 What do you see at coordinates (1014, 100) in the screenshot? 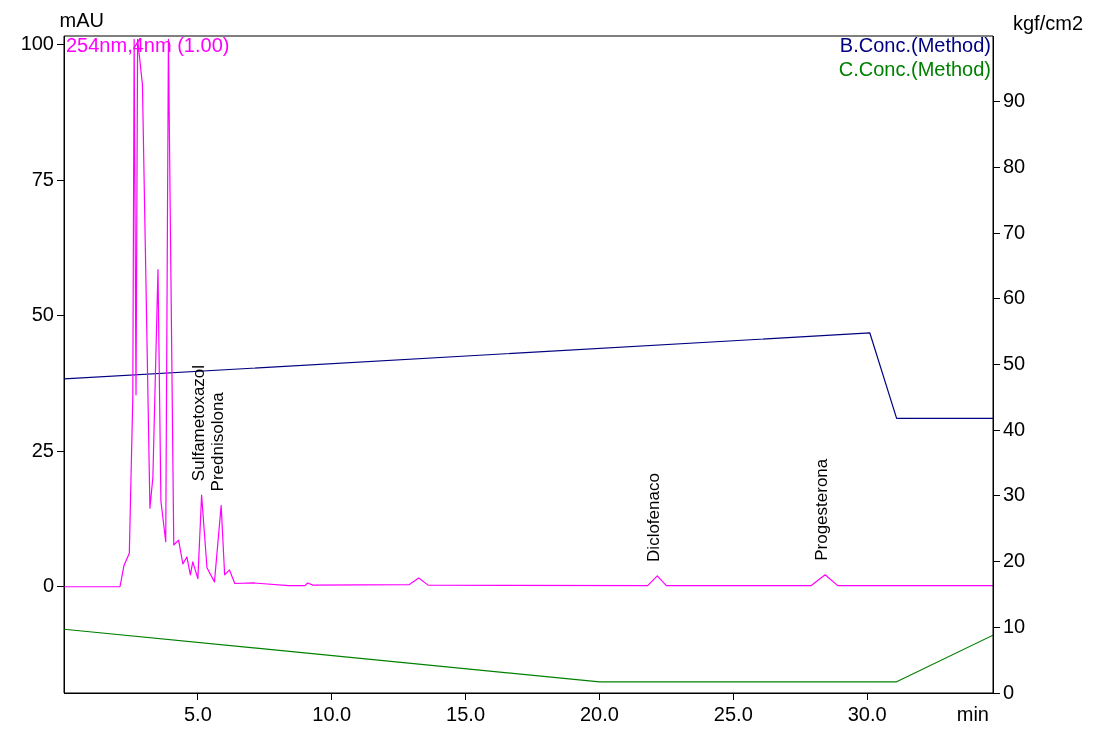
I see `y2-tick-label: 90` at bounding box center [1014, 100].